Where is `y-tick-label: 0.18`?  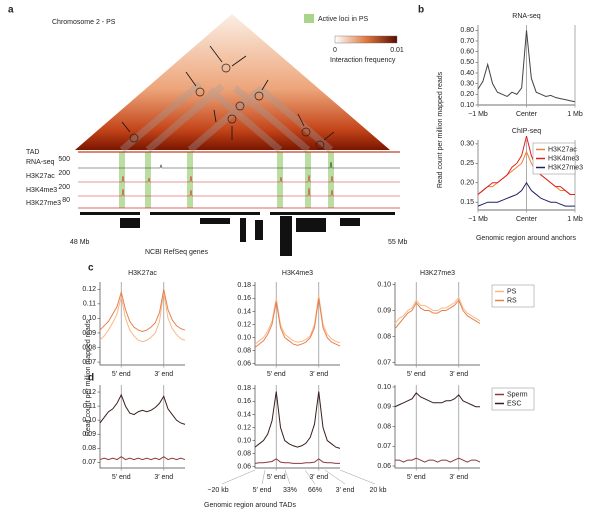
y-tick-label: 0.18 is located at coordinates (244, 285).